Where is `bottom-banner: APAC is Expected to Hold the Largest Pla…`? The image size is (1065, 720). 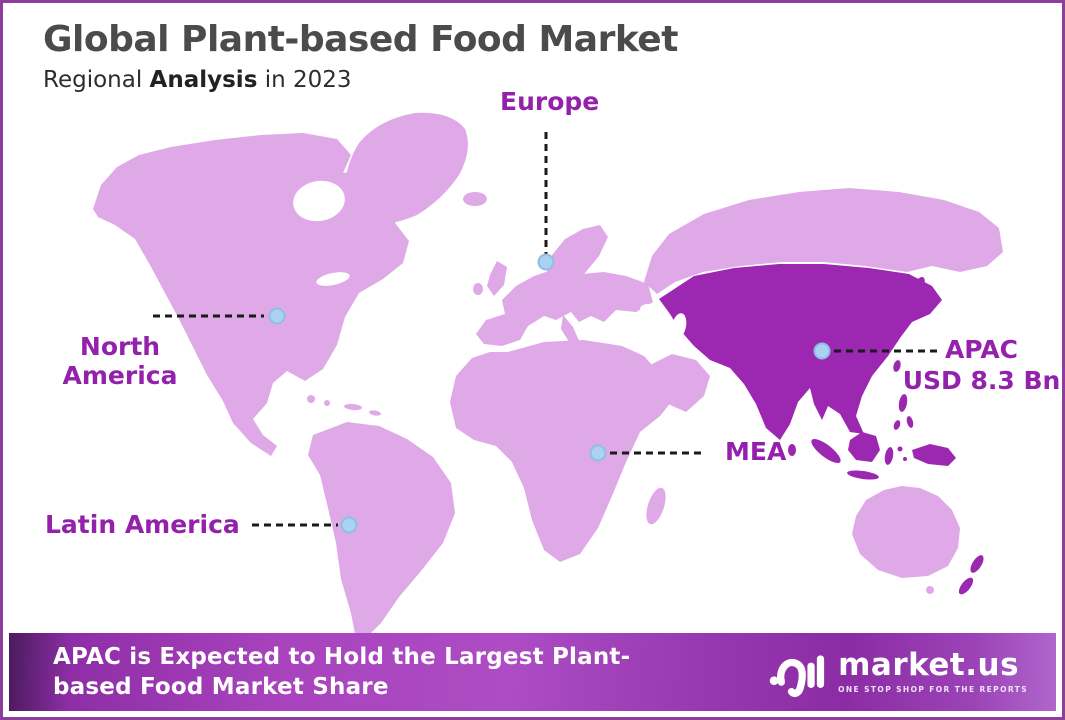
bottom-banner: APAC is Expected to Hold the Largest Pla… is located at coordinates (532, 672).